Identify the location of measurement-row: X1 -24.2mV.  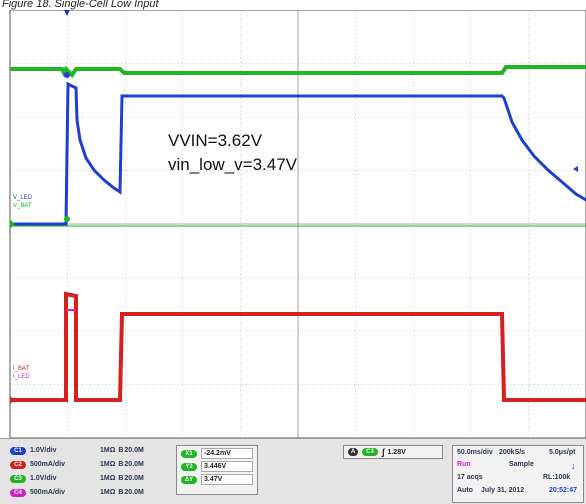
(219, 453).